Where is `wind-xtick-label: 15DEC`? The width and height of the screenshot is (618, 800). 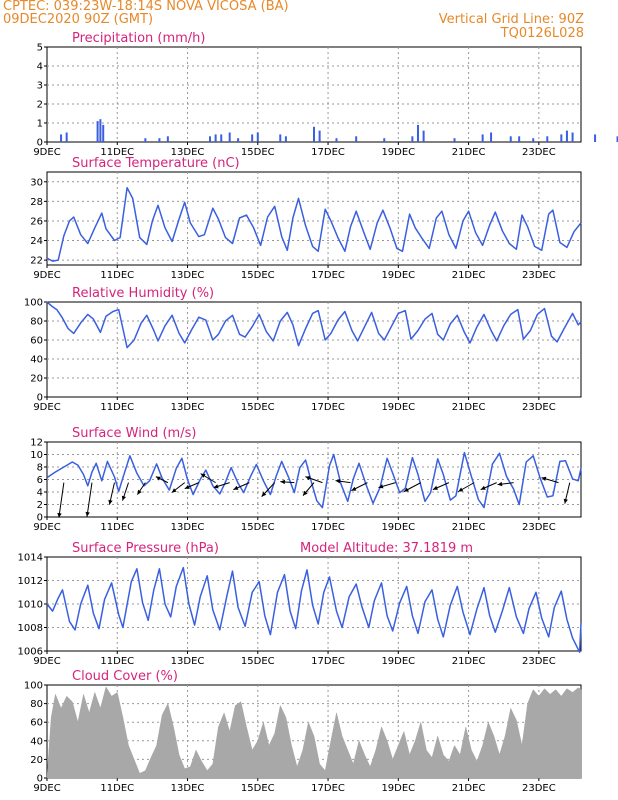
wind-xtick-label: 15DEC is located at coordinates (258, 527).